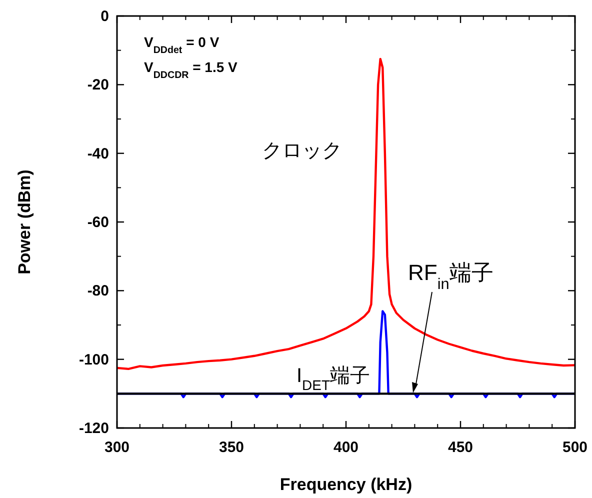 The height and width of the screenshot is (498, 592). What do you see at coordinates (333, 379) in the screenshot?
I see `annotation: I$_{DET}$端子` at bounding box center [333, 379].